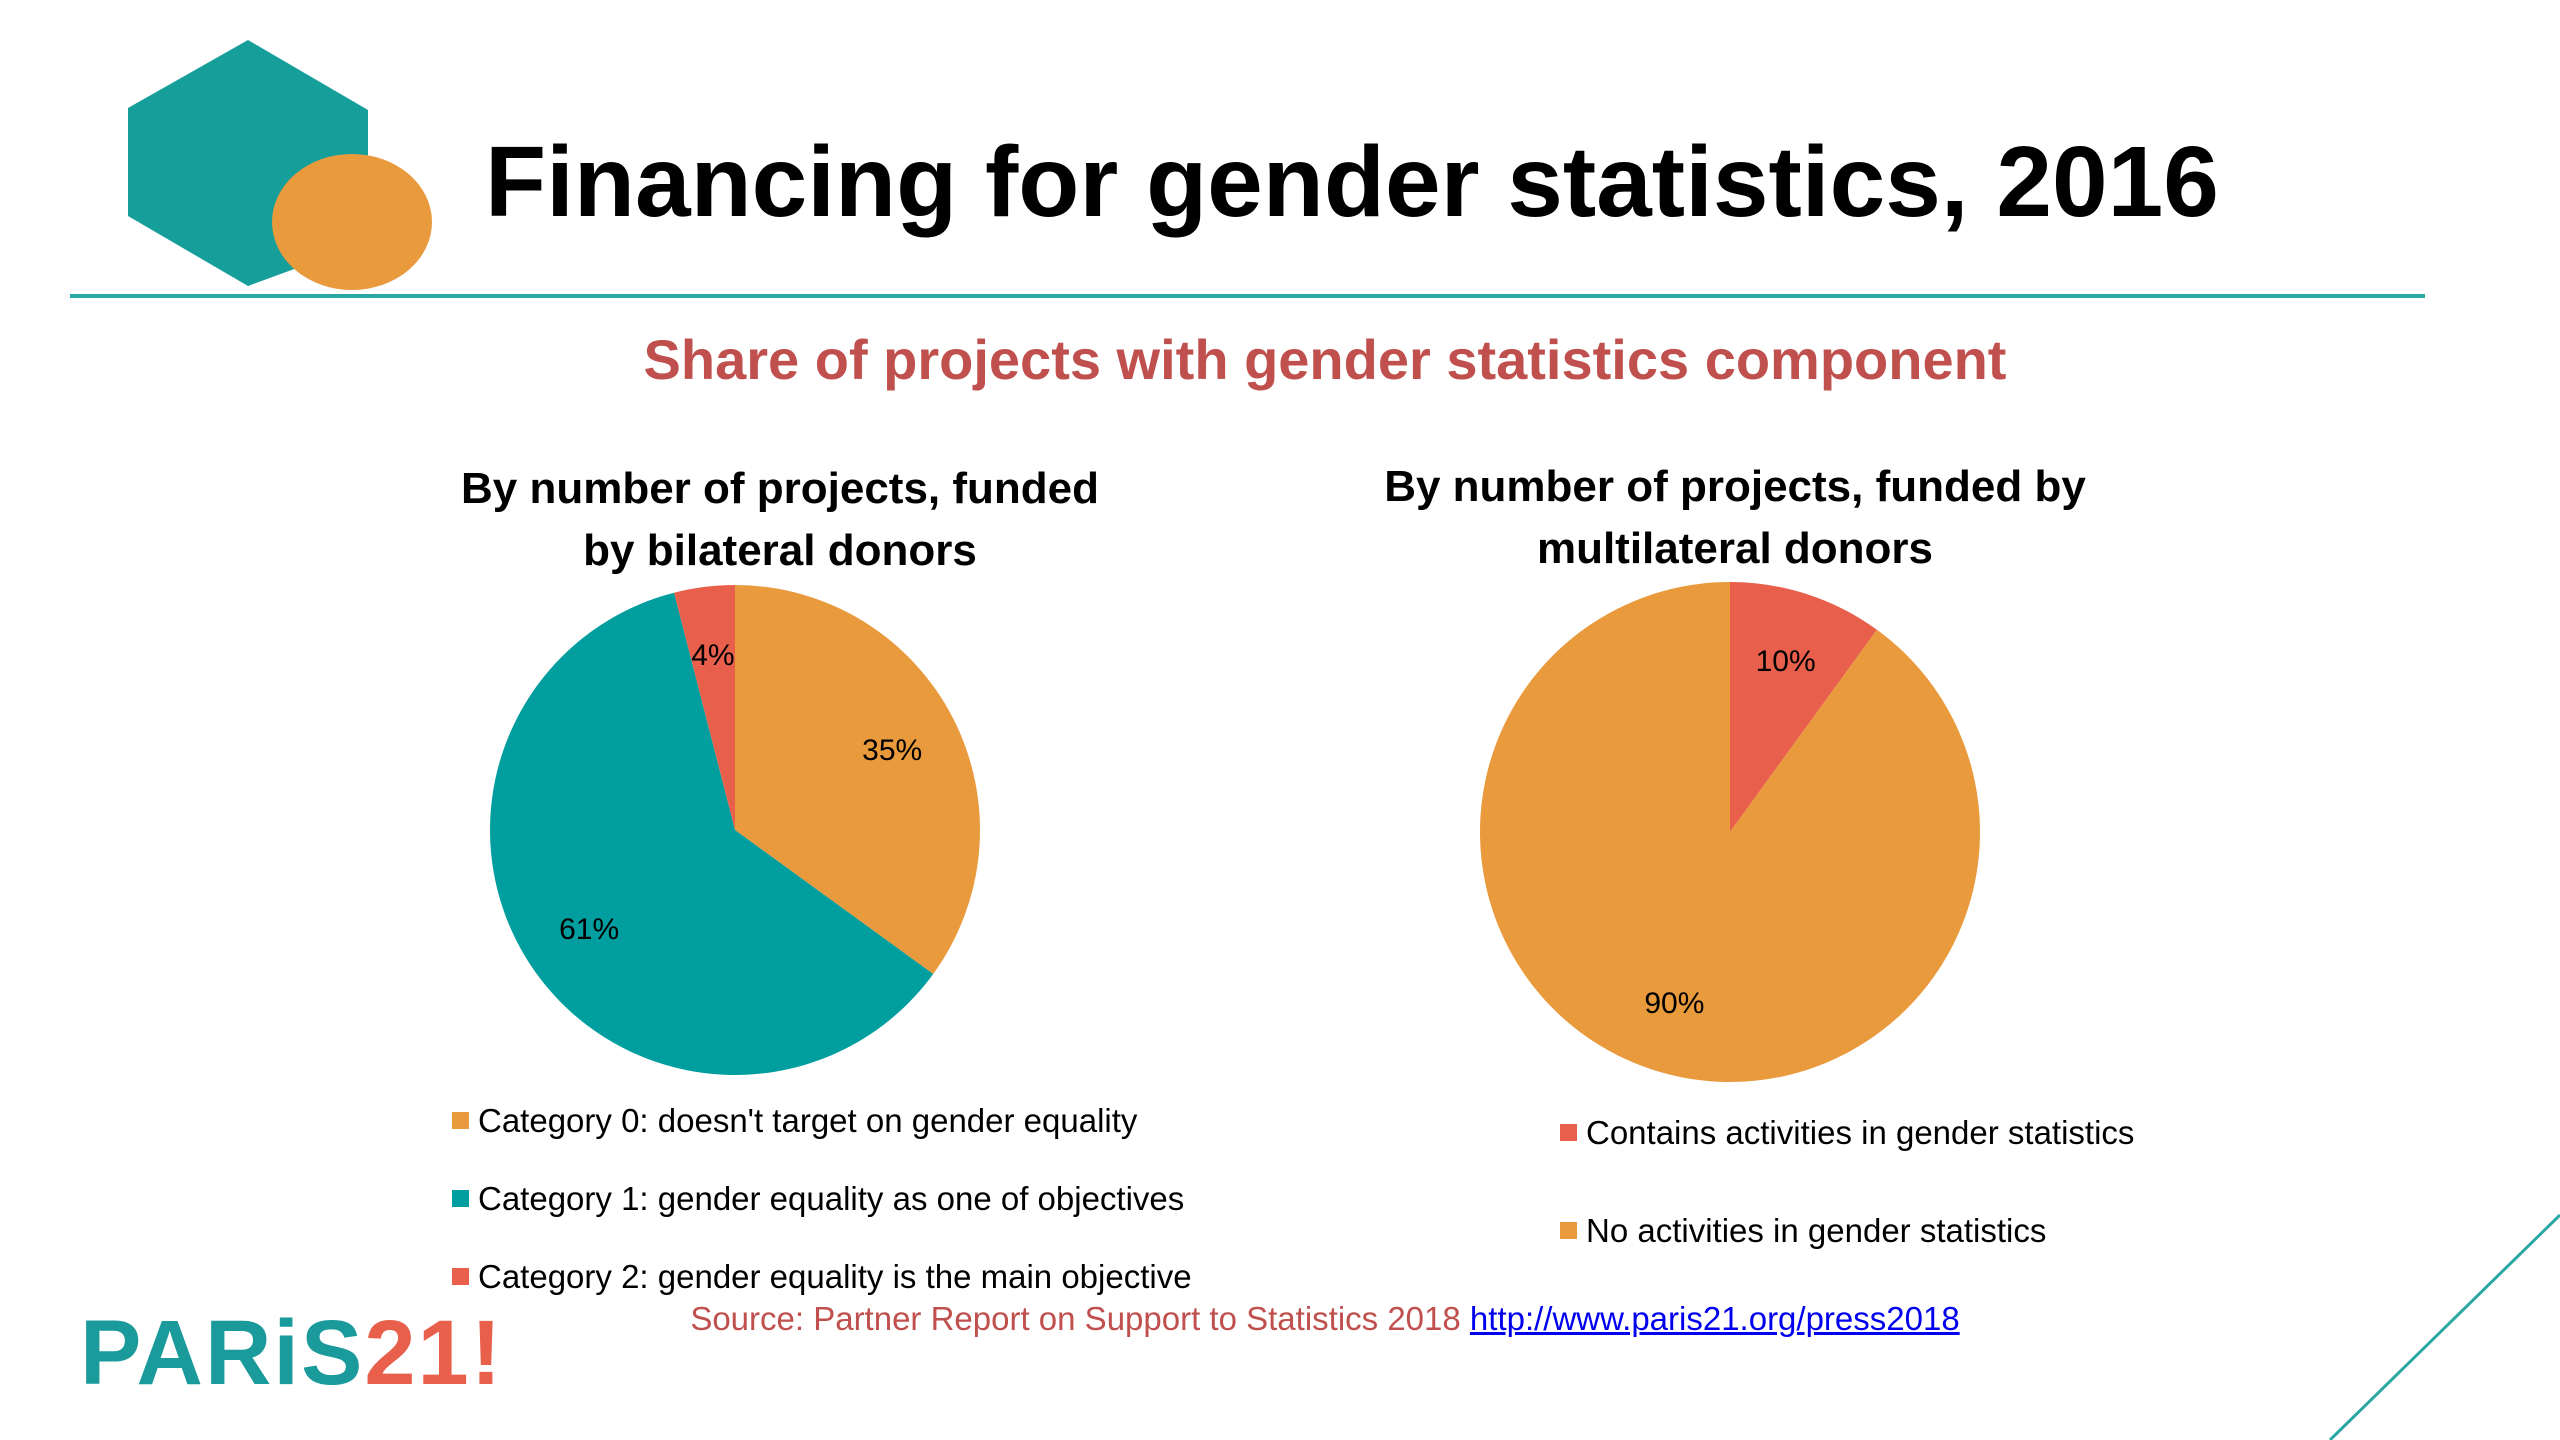 The height and width of the screenshot is (1440, 2560). I want to click on bilateral-pie-chart: 35% 61% 4%, so click(734, 830).